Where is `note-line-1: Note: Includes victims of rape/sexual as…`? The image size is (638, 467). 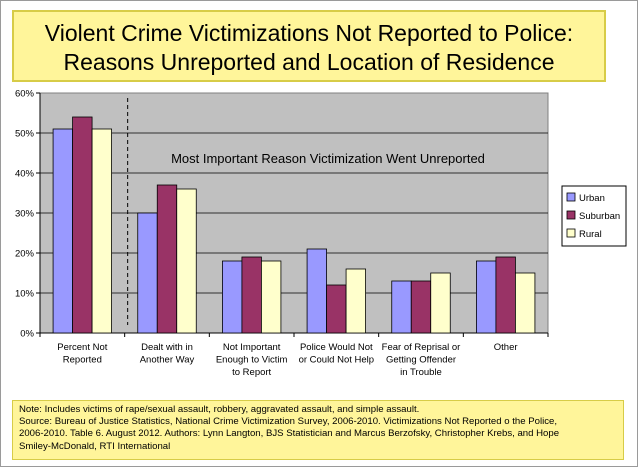
note-line-1: Note: Includes victims of rape/sexual as… is located at coordinates (219, 409).